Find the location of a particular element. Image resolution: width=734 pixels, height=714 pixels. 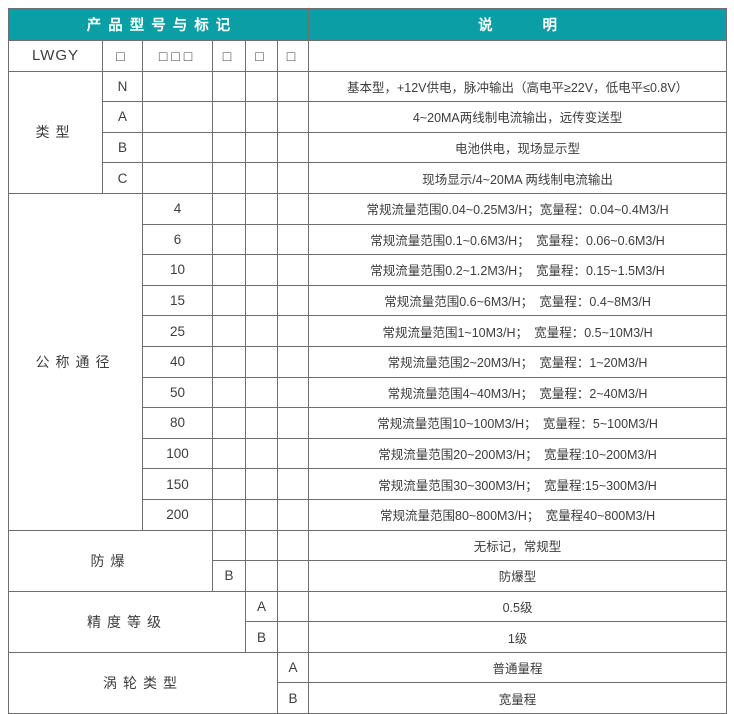

type-row: C 现场显示/4~20MA 两线制电流输出 is located at coordinates (368, 178).